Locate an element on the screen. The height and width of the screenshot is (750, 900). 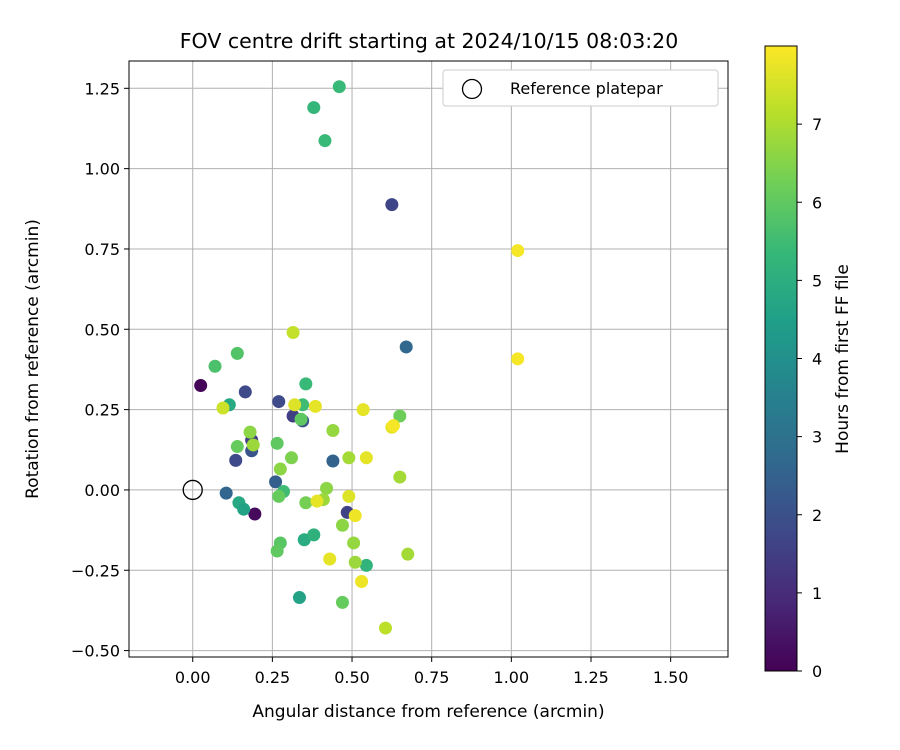
y-axis-ticks: −0.50 −0.25 0.00 0.25 0.50 0.75 1.00 1.25 is located at coordinates (100, 370).